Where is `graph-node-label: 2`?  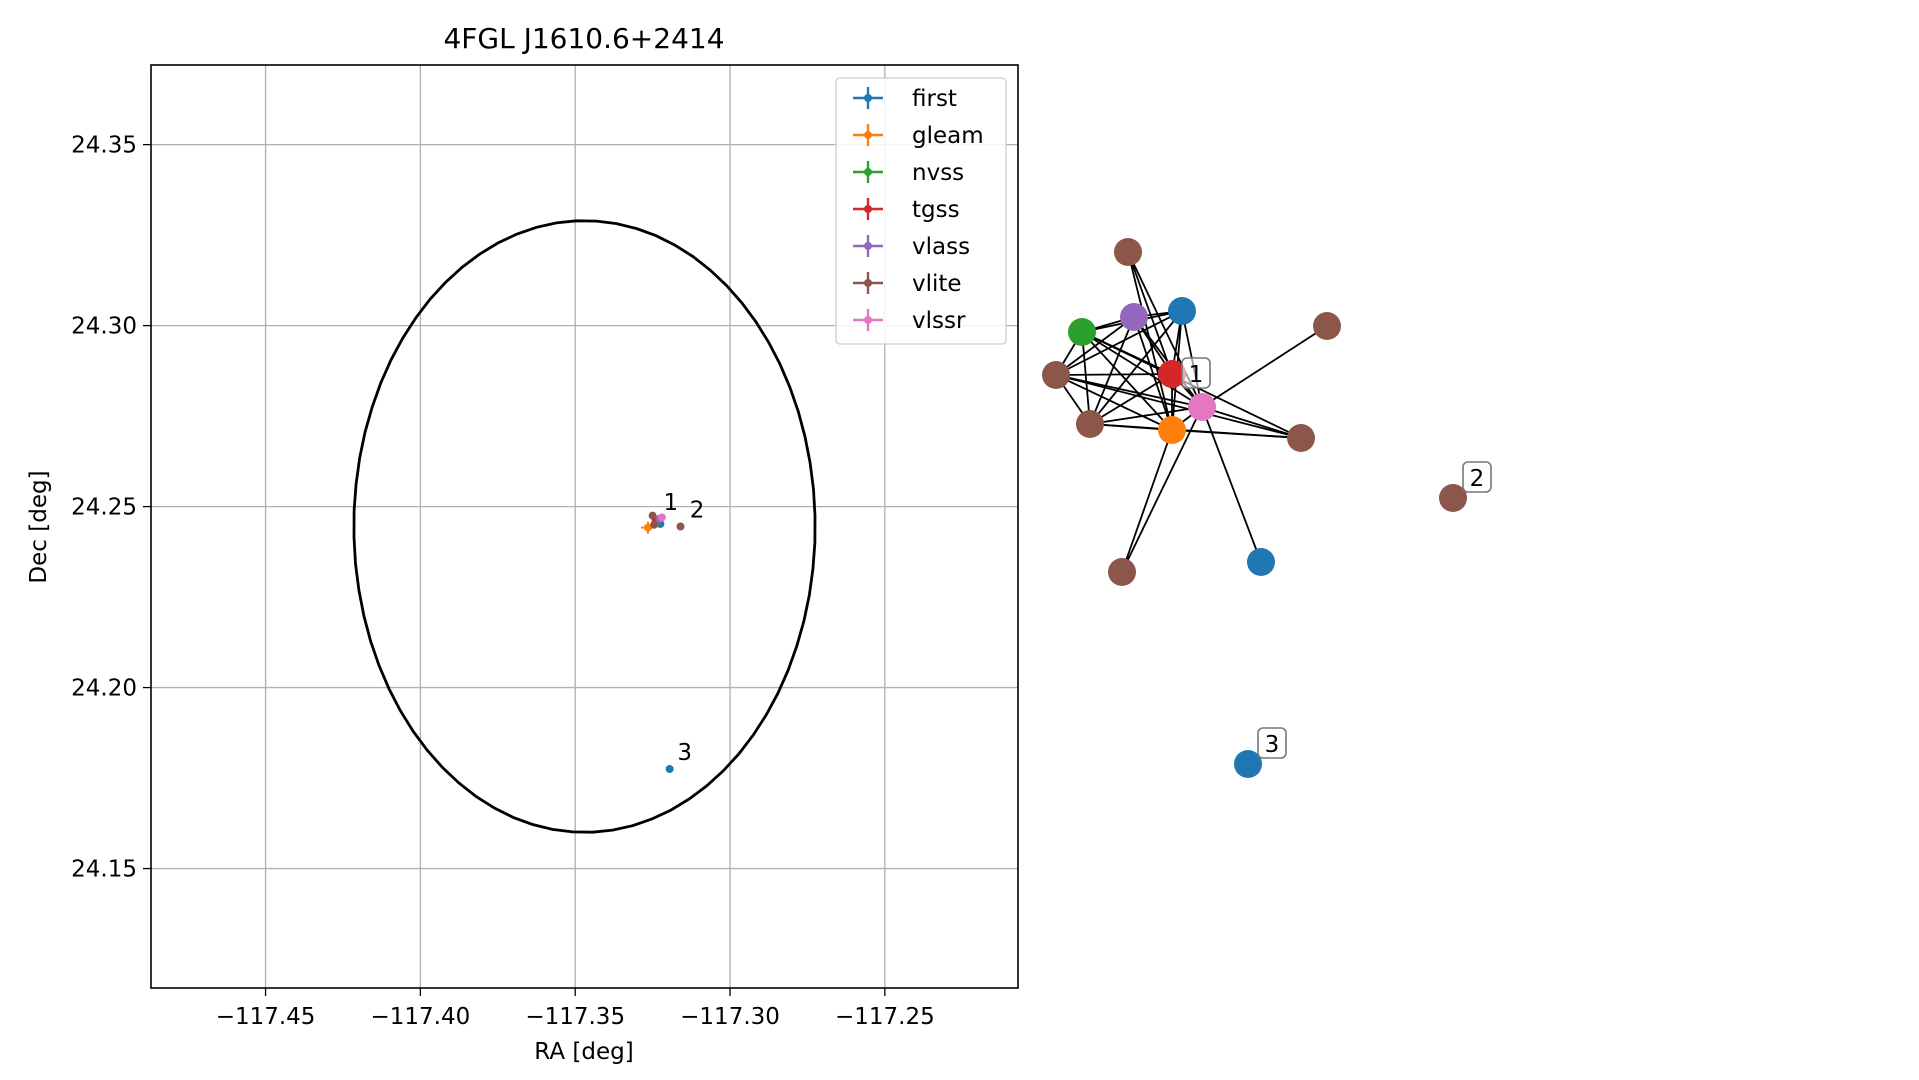
graph-node-label: 2 is located at coordinates (1477, 477).